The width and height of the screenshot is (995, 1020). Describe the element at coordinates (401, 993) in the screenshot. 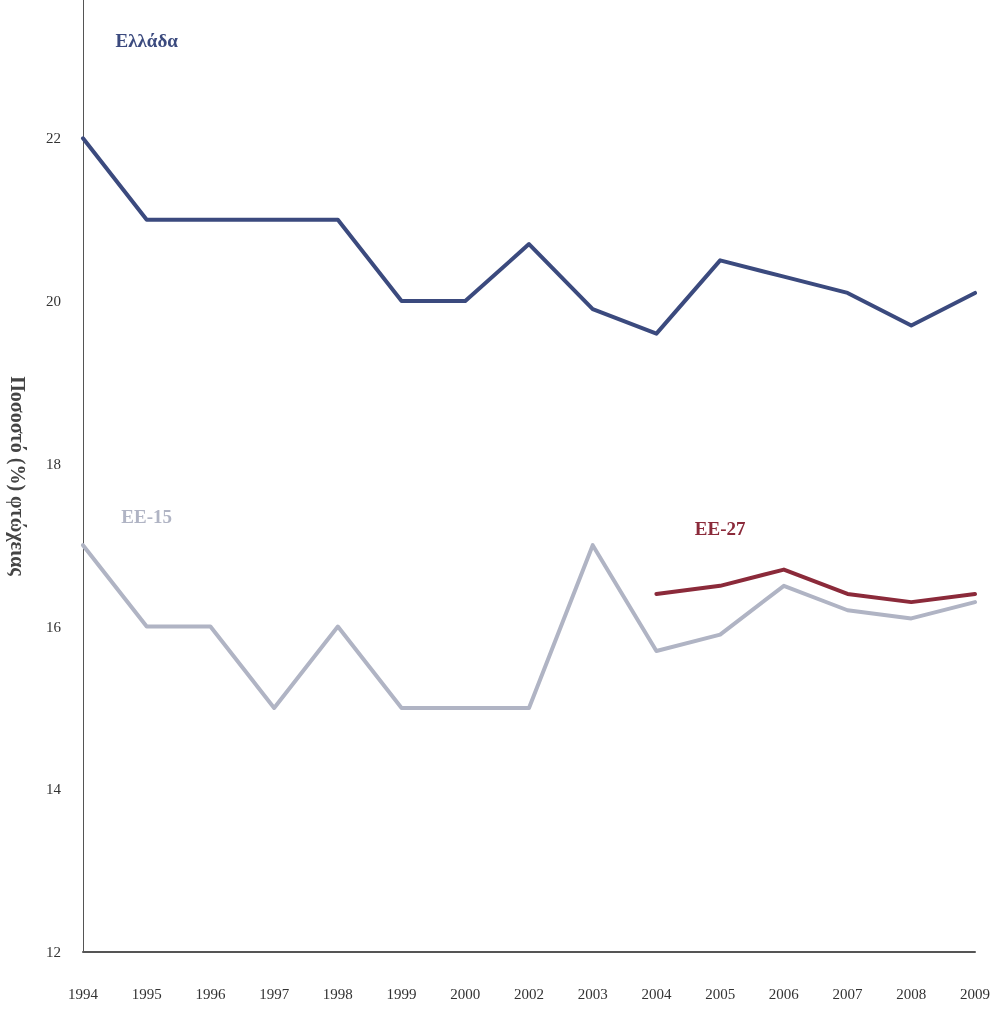

I see `x-tick-label: 1999` at that location.